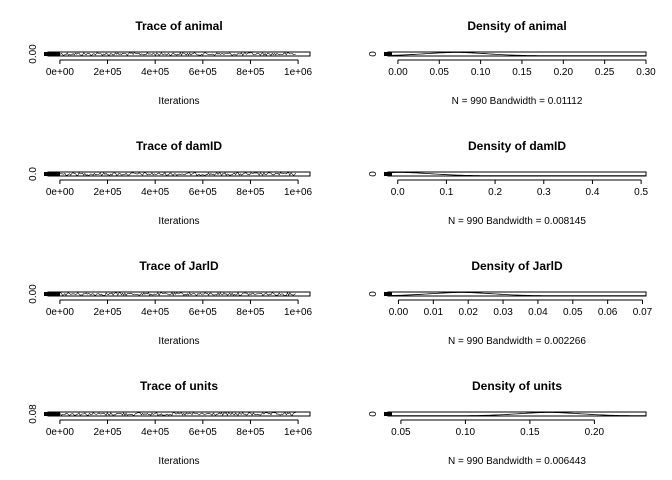 This screenshot has height=480, width=672. Describe the element at coordinates (398, 192) in the screenshot. I see `x-tick-label: 0.0` at that location.